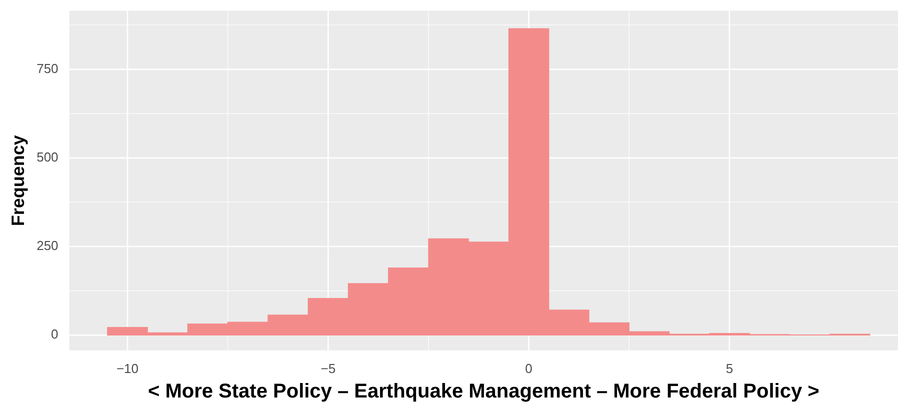  Describe the element at coordinates (528, 368) in the screenshot. I see `x-tick-label: 0` at that location.